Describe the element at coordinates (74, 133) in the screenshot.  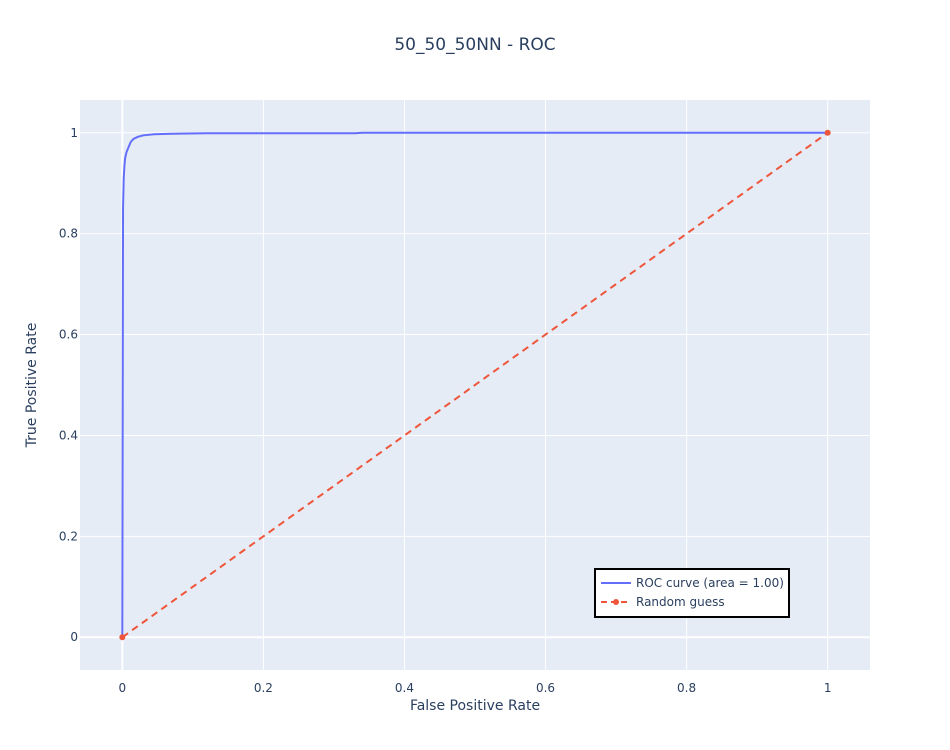
I see `y-tick-label: 1` at that location.